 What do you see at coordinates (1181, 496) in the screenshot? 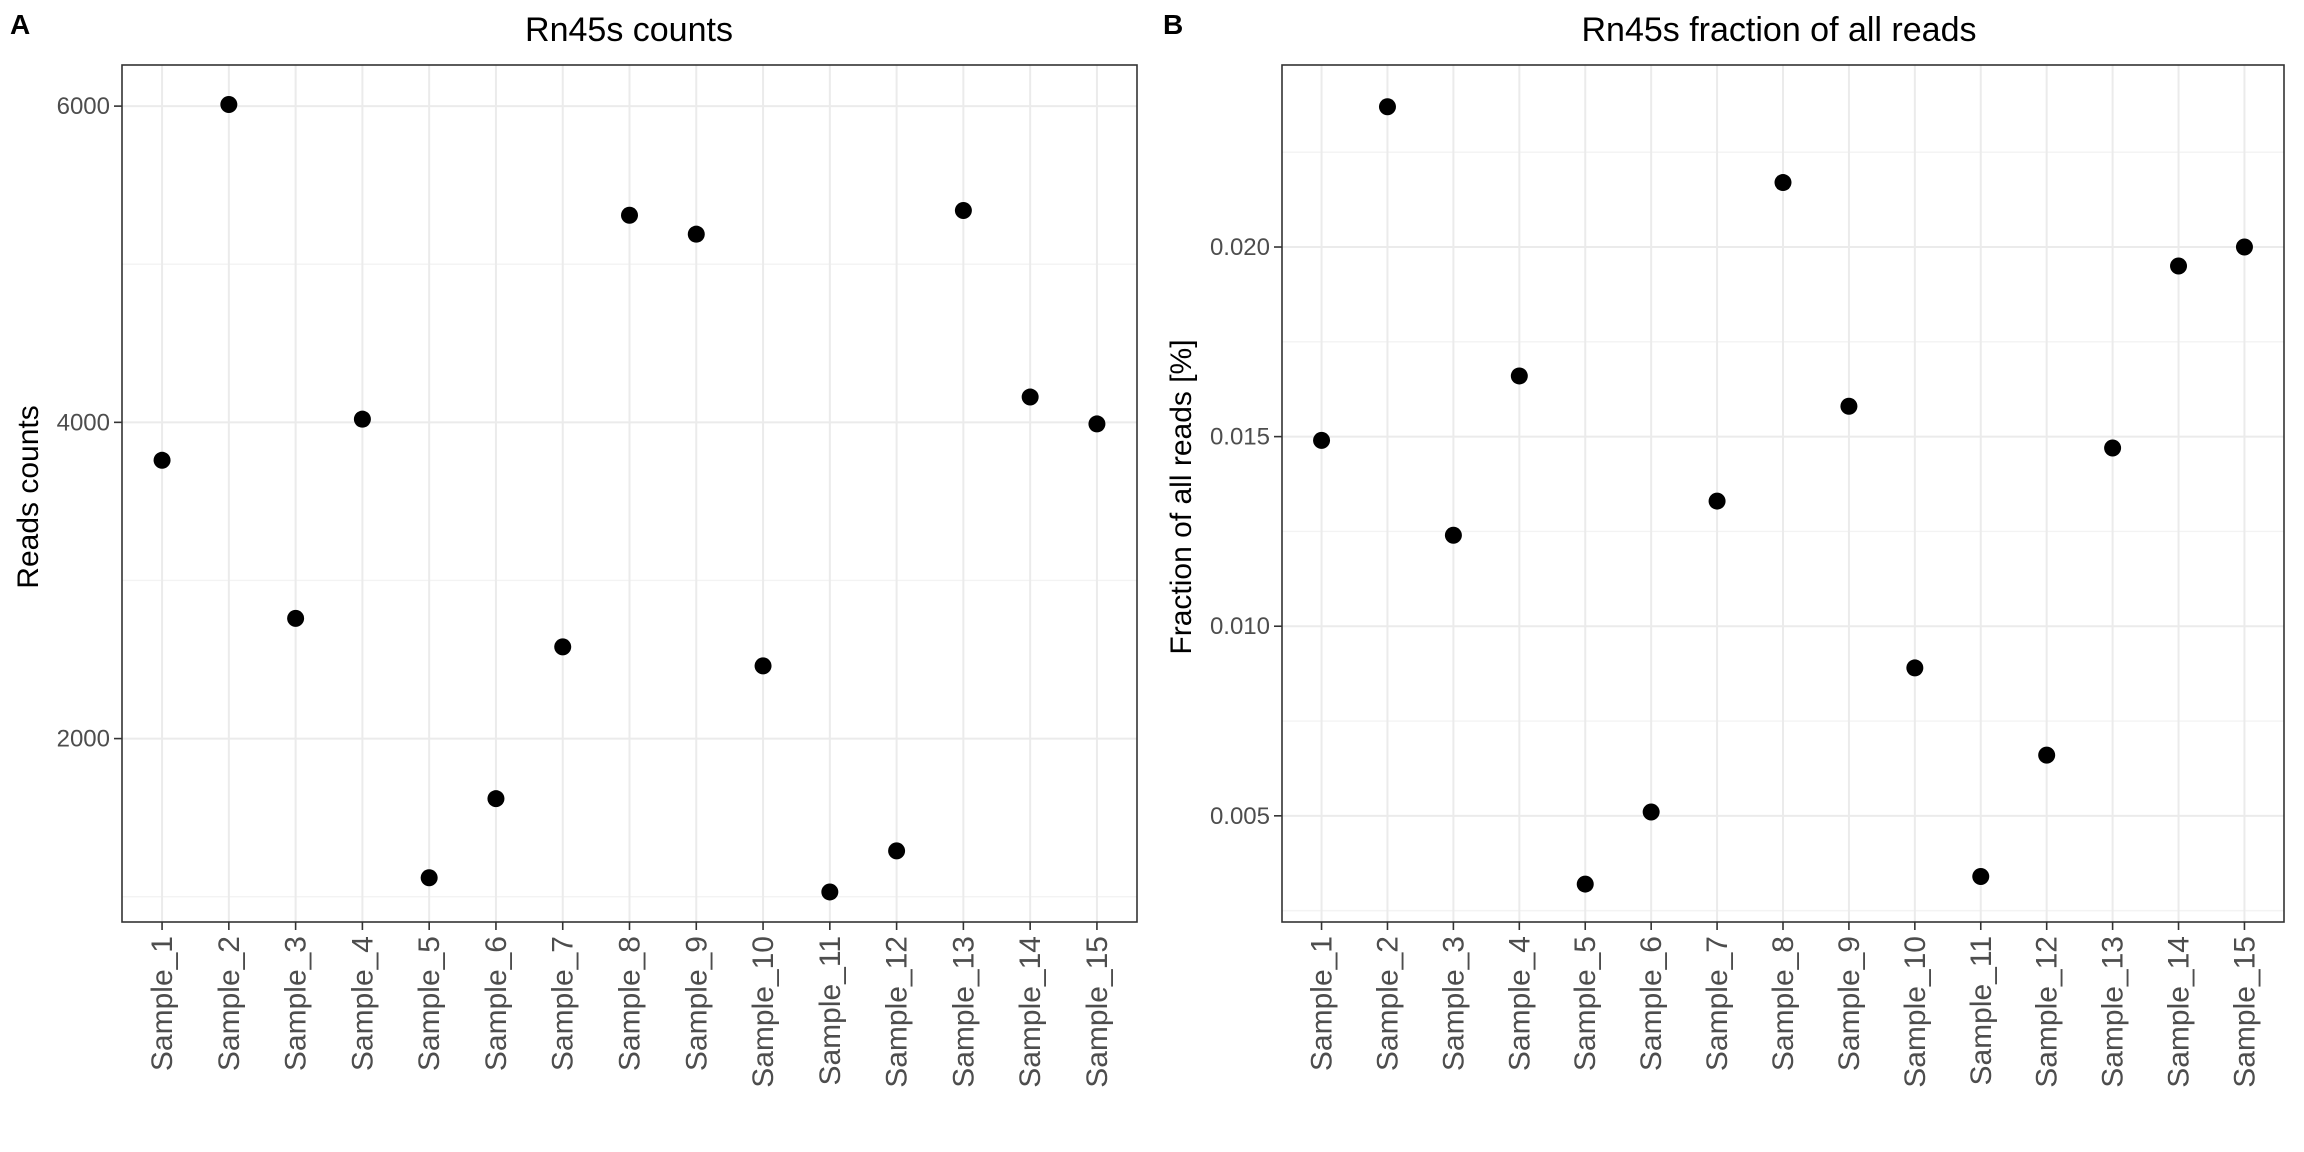
I see `panel-b-ylabel: Fraction of all reads [%]` at bounding box center [1181, 496].